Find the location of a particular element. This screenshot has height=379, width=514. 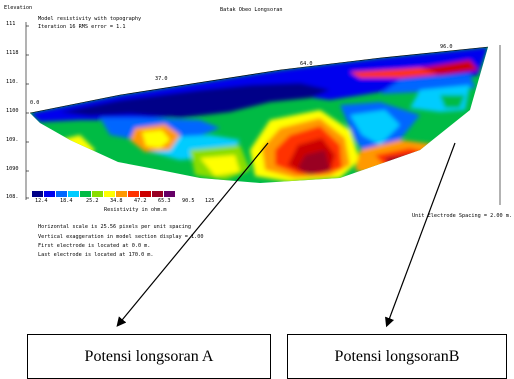

model-title-1: Model resistivity with topography is located at coordinates (90, 19).